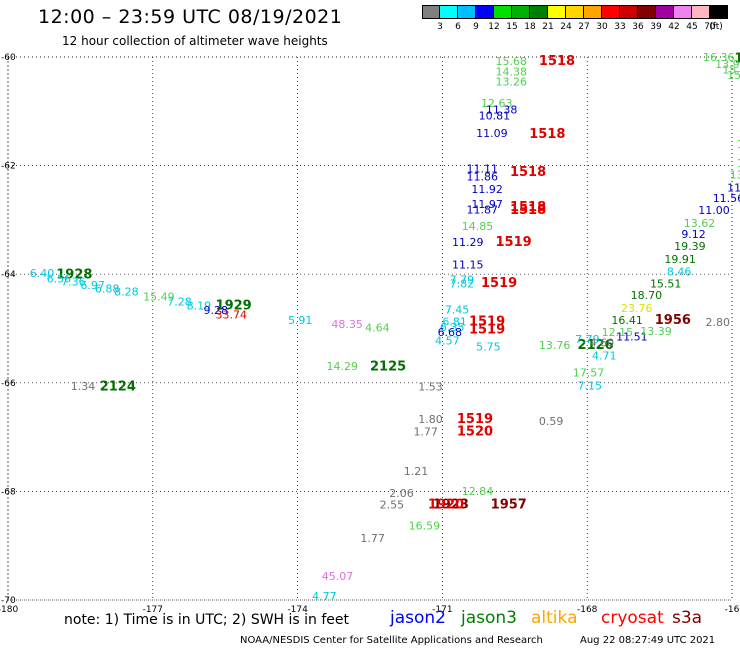 The image size is (740, 650). Describe the element at coordinates (710, 27) in the screenshot. I see `legend-label: 70` at that location.